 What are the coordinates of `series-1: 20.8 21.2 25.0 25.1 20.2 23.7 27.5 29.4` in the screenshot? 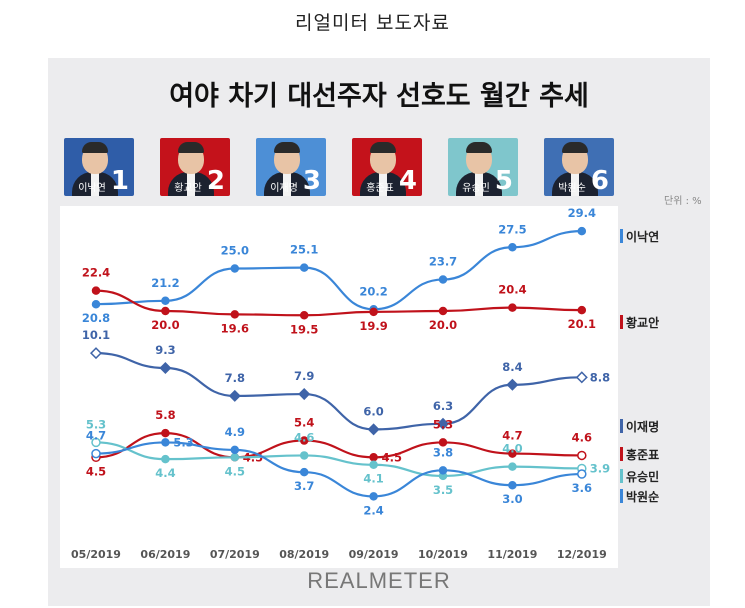 It's located at (339, 265).